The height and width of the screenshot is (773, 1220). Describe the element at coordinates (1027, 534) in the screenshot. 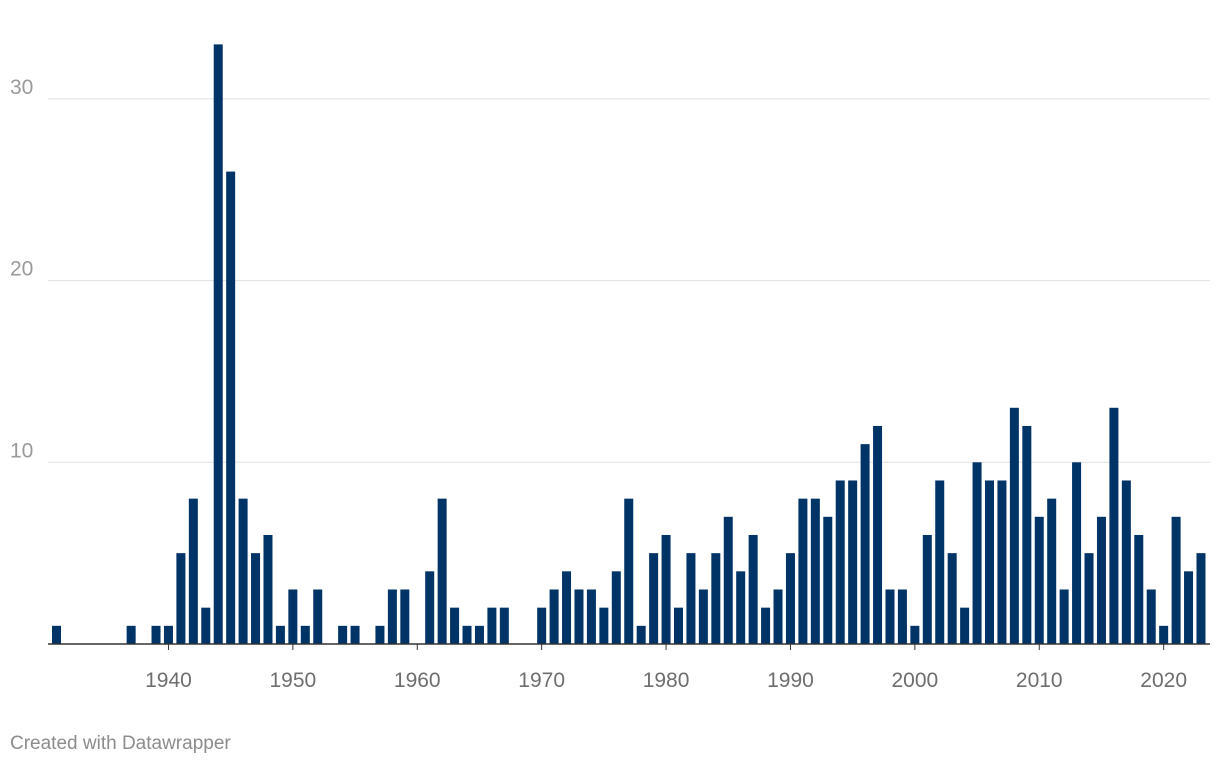

I see `bar-2009` at that location.